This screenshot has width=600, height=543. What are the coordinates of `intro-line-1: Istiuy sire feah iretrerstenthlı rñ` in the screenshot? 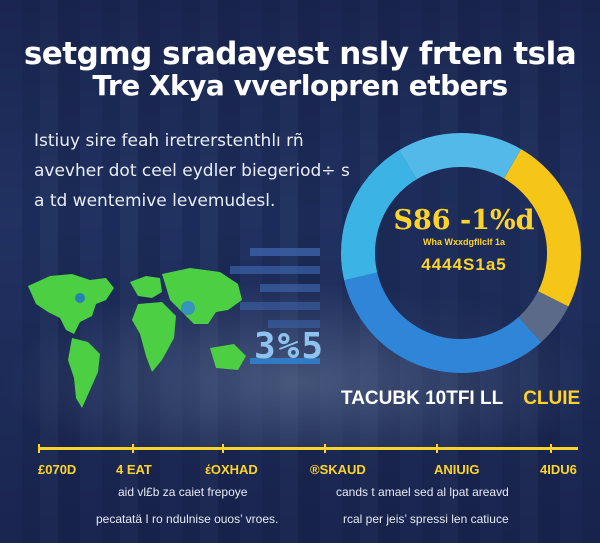 It's located at (169, 141).